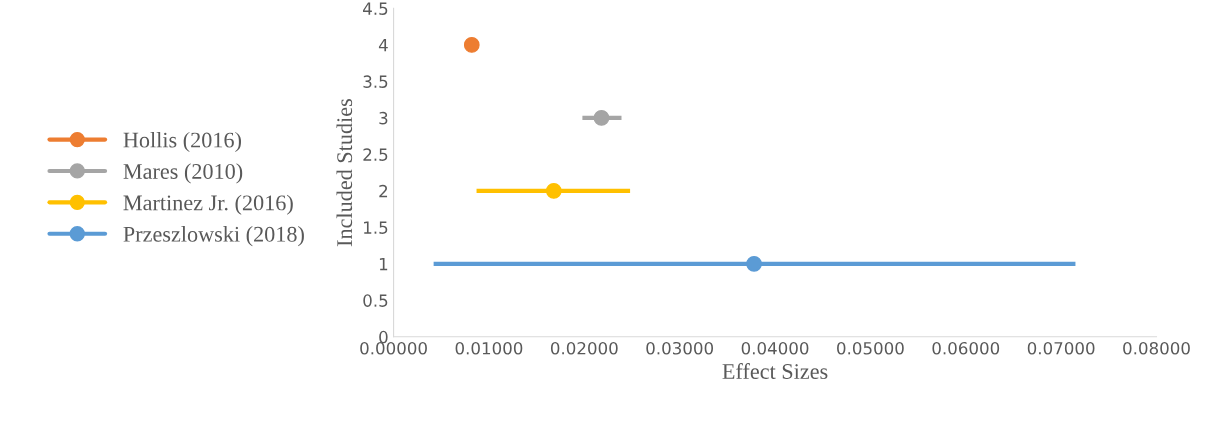 The height and width of the screenshot is (421, 1211). What do you see at coordinates (375, 300) in the screenshot?
I see `y-tick-label: 0.5` at bounding box center [375, 300].